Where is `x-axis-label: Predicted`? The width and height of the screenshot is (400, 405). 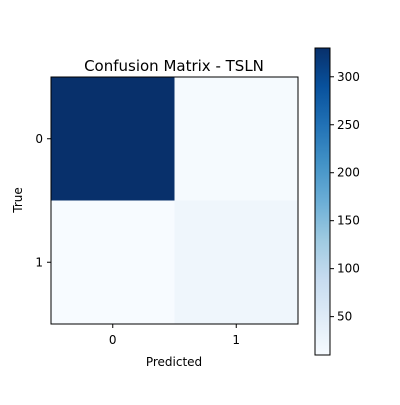 x-axis-label: Predicted is located at coordinates (174, 362).